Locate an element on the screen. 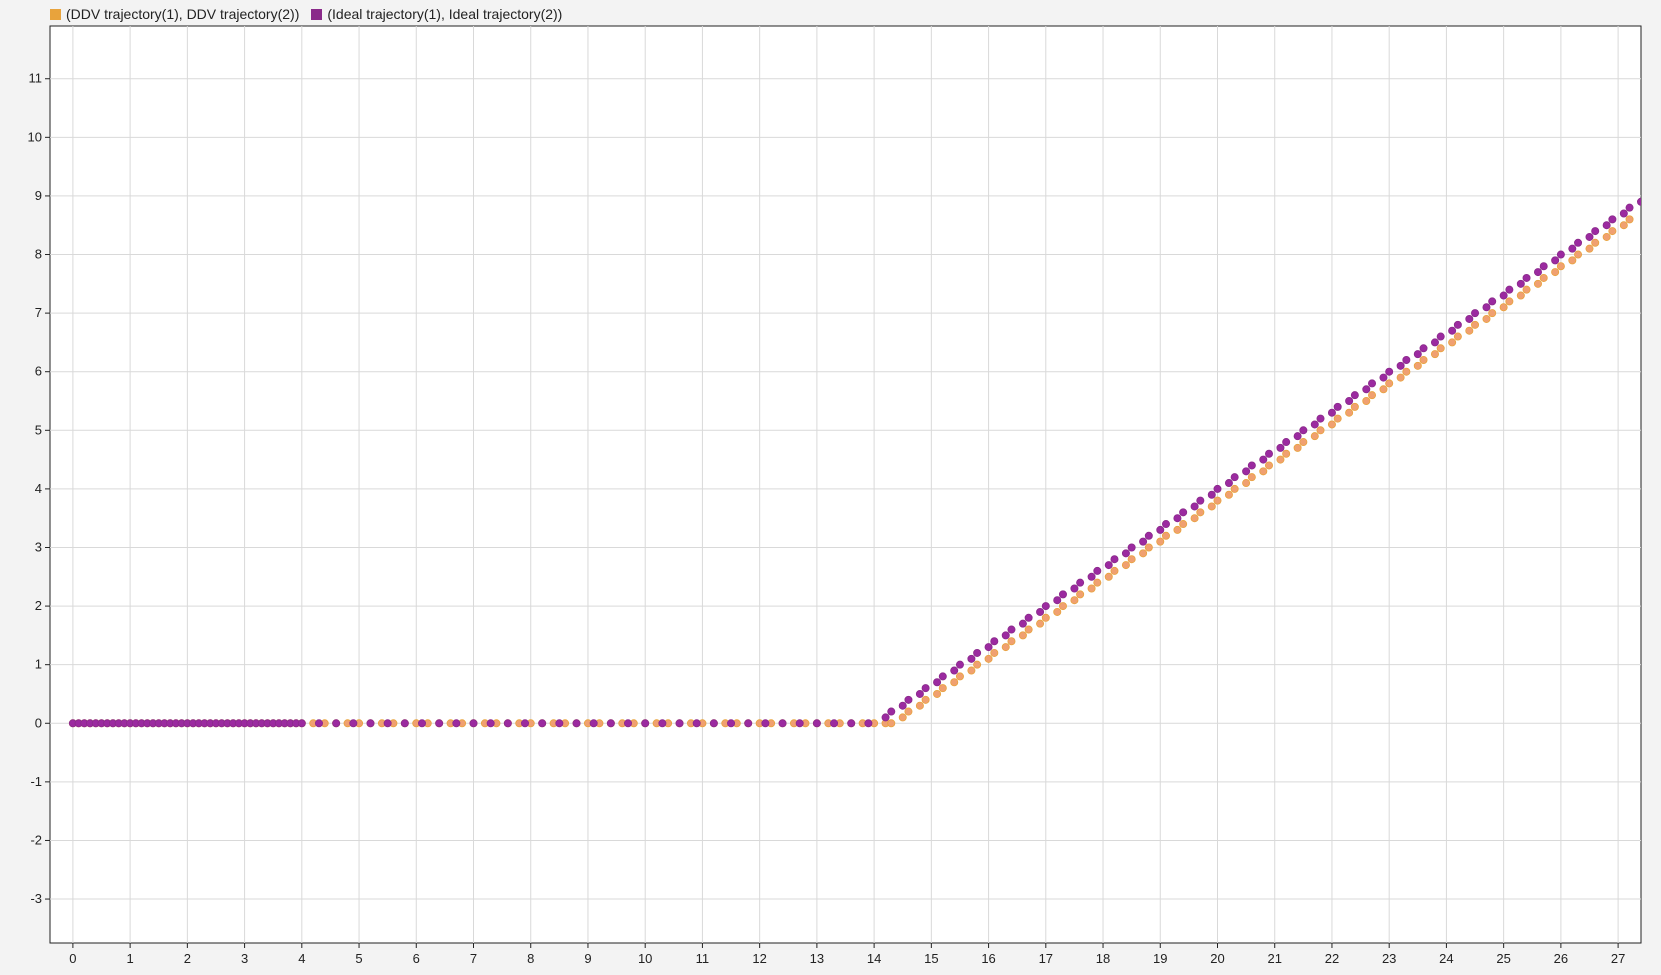 The width and height of the screenshot is (1661, 975). x-tick-label: 1 is located at coordinates (130, 958).